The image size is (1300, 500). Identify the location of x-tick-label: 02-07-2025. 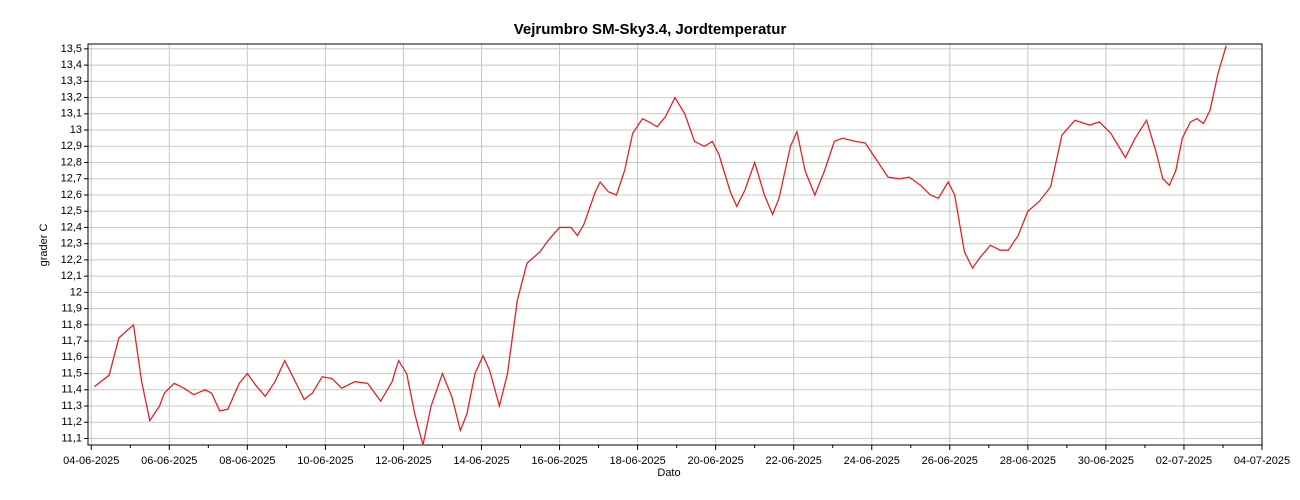
(1184, 461).